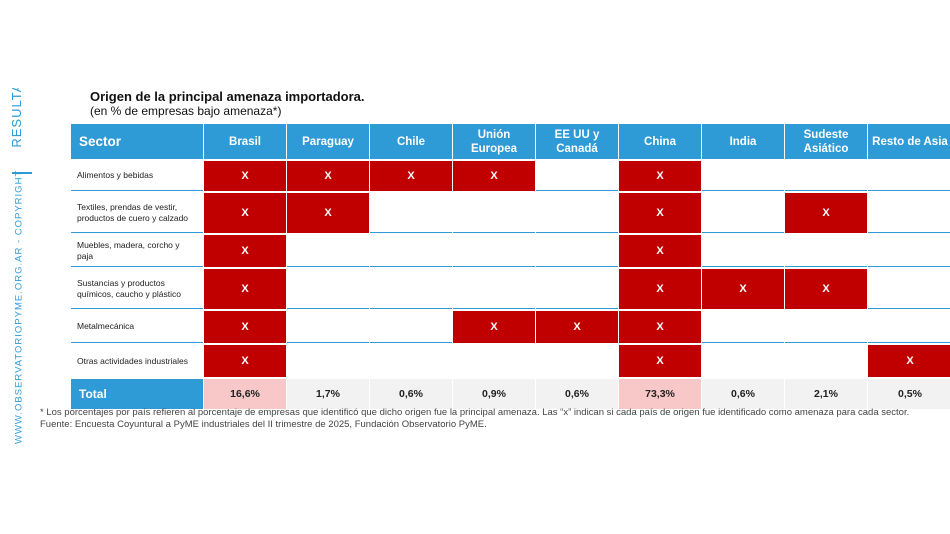 The height and width of the screenshot is (534, 950). Describe the element at coordinates (494, 141) in the screenshot. I see `header-country: Unión Europea` at that location.